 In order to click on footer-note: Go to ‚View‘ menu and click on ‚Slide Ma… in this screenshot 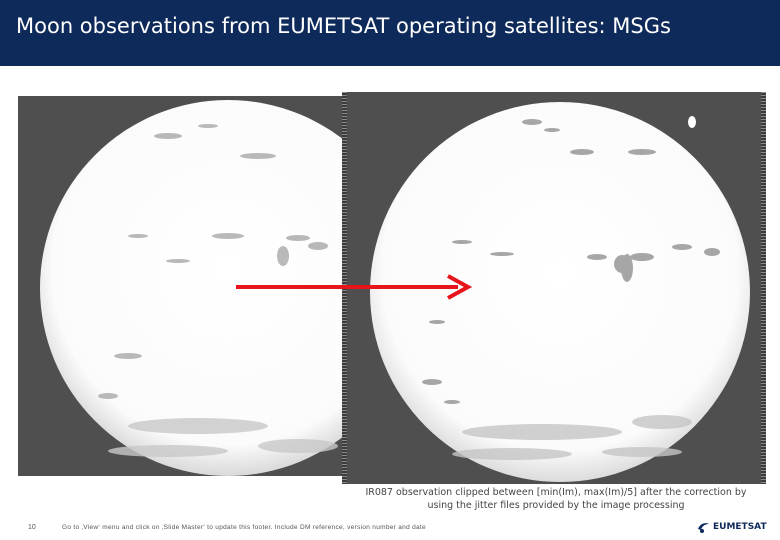, I will do `click(244, 527)`.